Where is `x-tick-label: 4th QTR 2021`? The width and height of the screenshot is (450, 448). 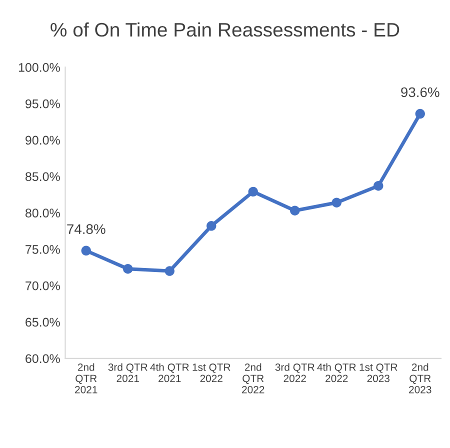 x-tick-label: 4th QTR 2021 is located at coordinates (169, 372).